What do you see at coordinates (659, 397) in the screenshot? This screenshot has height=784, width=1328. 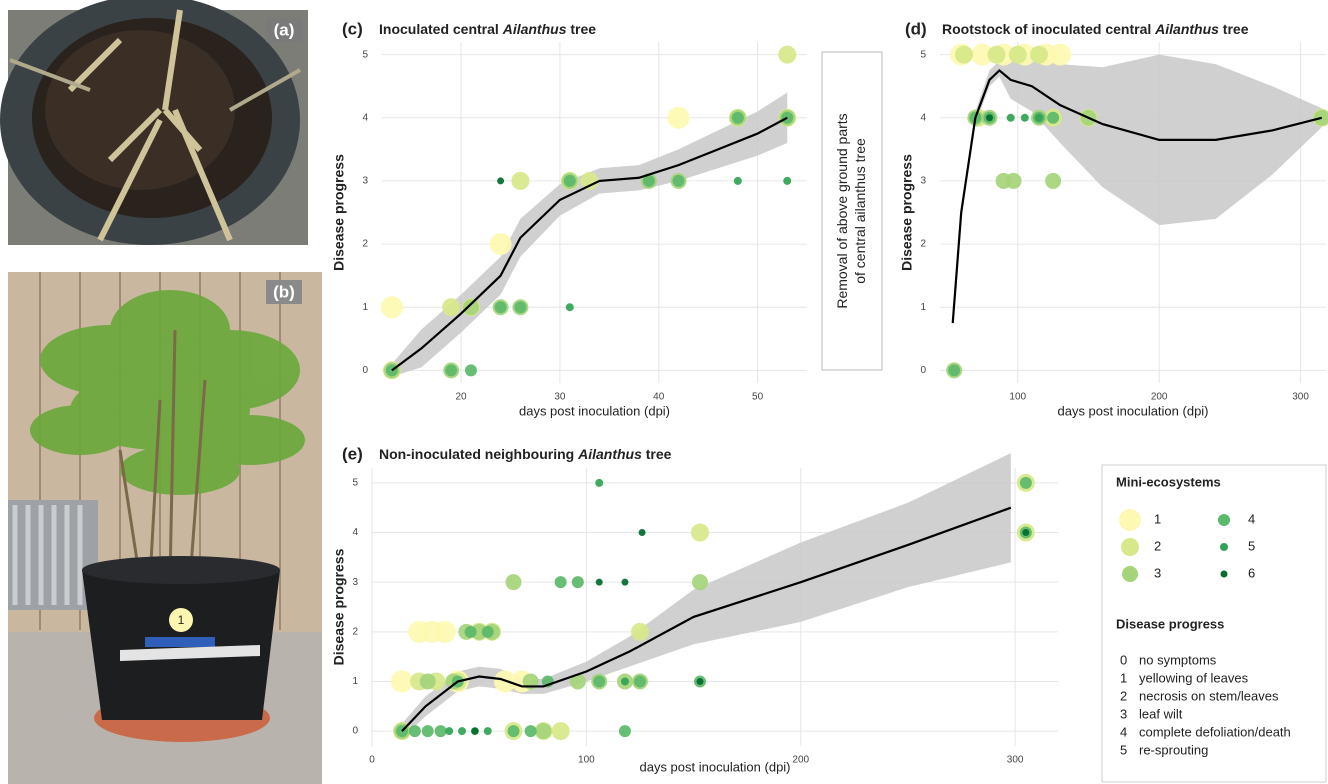 I see `x-tick-label: 40` at bounding box center [659, 397].